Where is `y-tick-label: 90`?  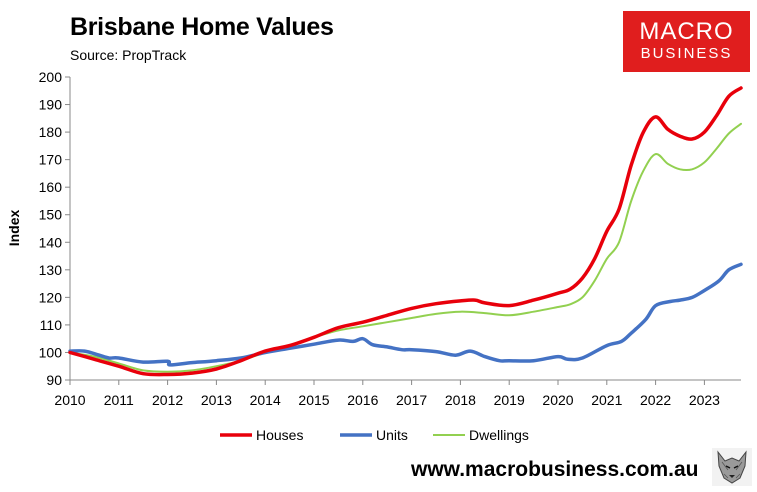 y-tick-label: 90 is located at coordinates (54, 380).